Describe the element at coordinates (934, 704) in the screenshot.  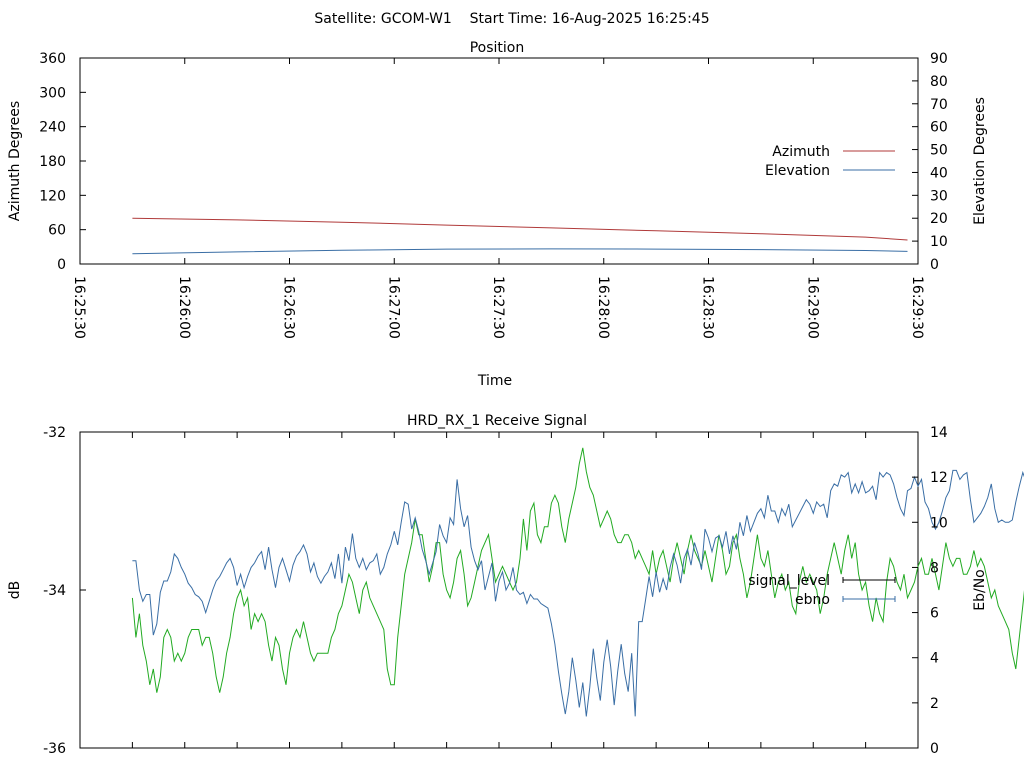
I see `receive-signal-y2-tick-label: 2` at that location.